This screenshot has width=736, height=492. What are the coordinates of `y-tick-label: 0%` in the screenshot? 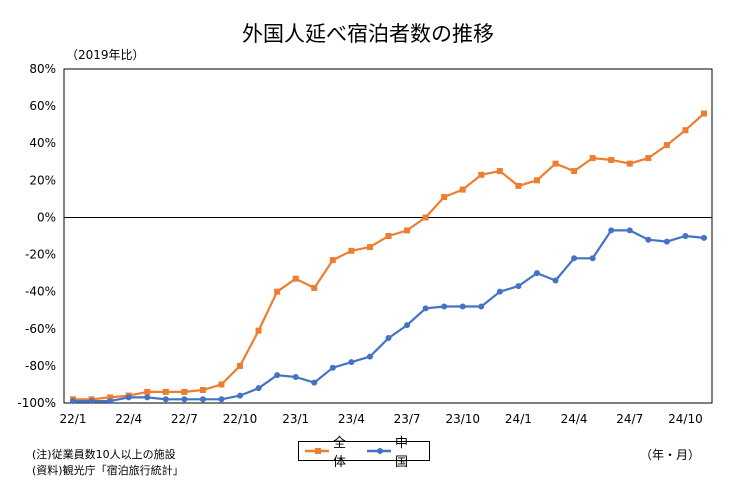 It's located at (46, 217).